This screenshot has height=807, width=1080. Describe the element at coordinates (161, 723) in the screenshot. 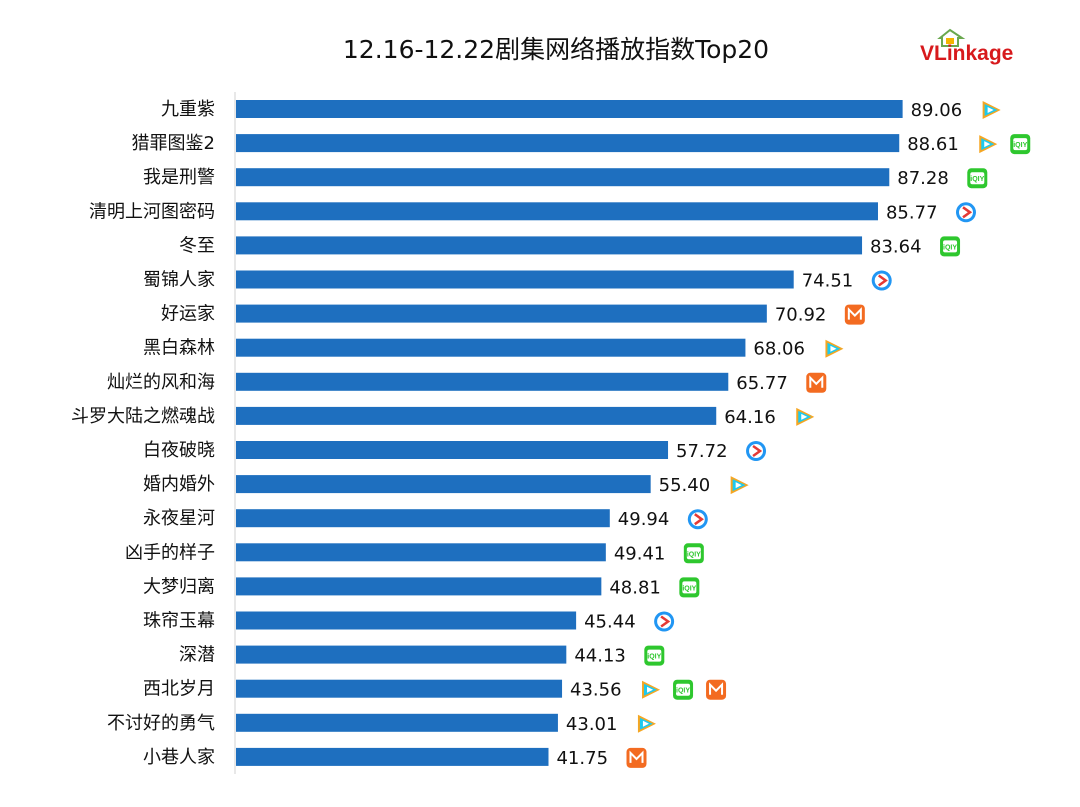

I see `category-label: 不讨好的勇气` at that location.